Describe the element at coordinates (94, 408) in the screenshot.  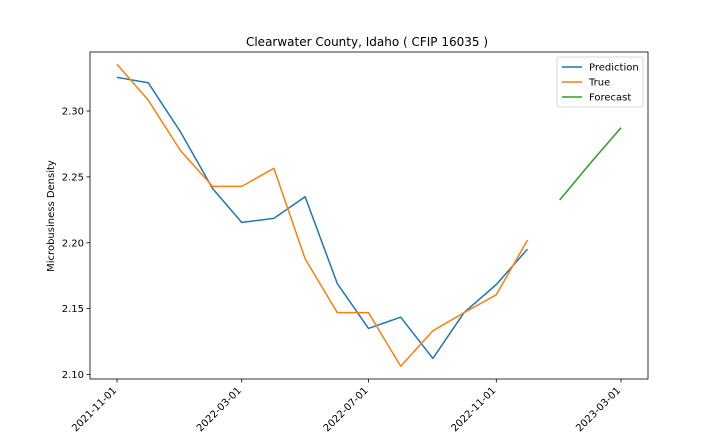
I see `x-tick-label: 2021-11-01` at that location.